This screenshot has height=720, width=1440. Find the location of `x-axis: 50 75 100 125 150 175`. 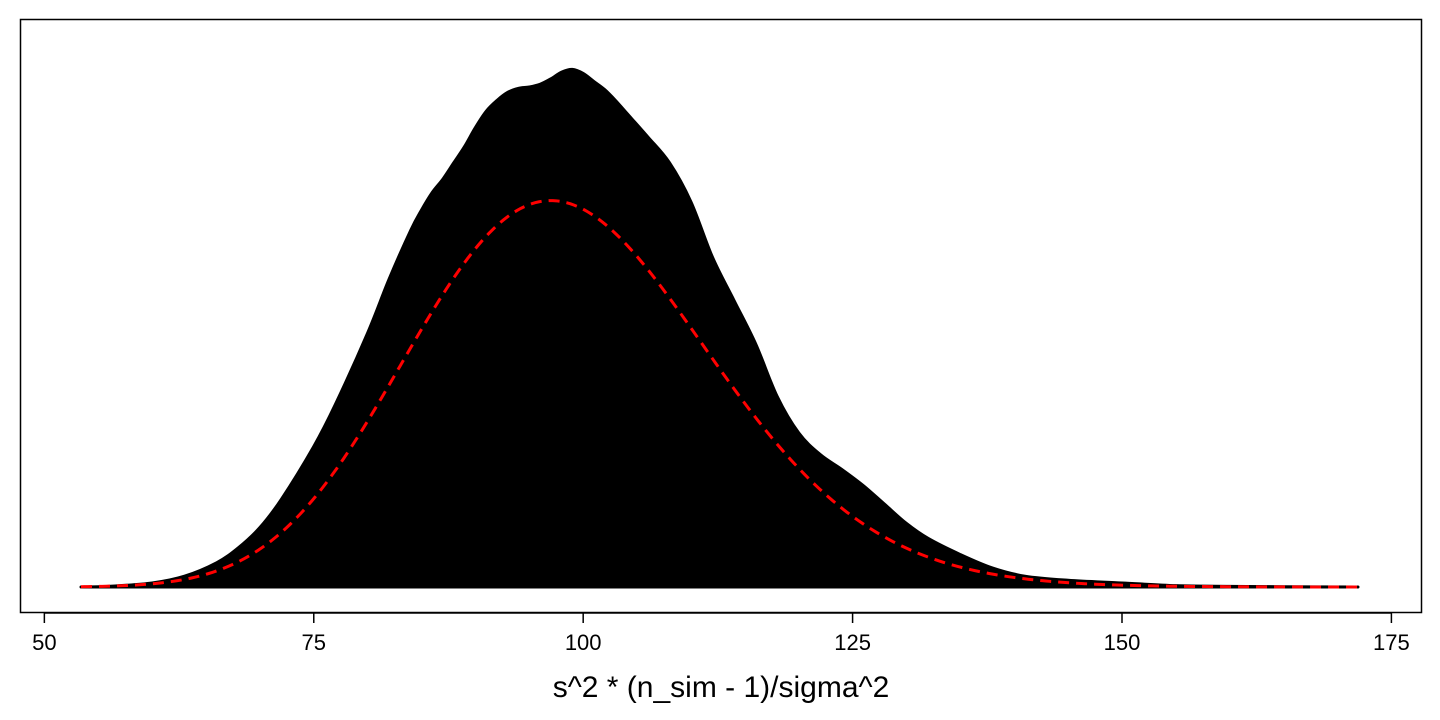

x-axis: 50 75 100 125 150 175 is located at coordinates (721, 633).